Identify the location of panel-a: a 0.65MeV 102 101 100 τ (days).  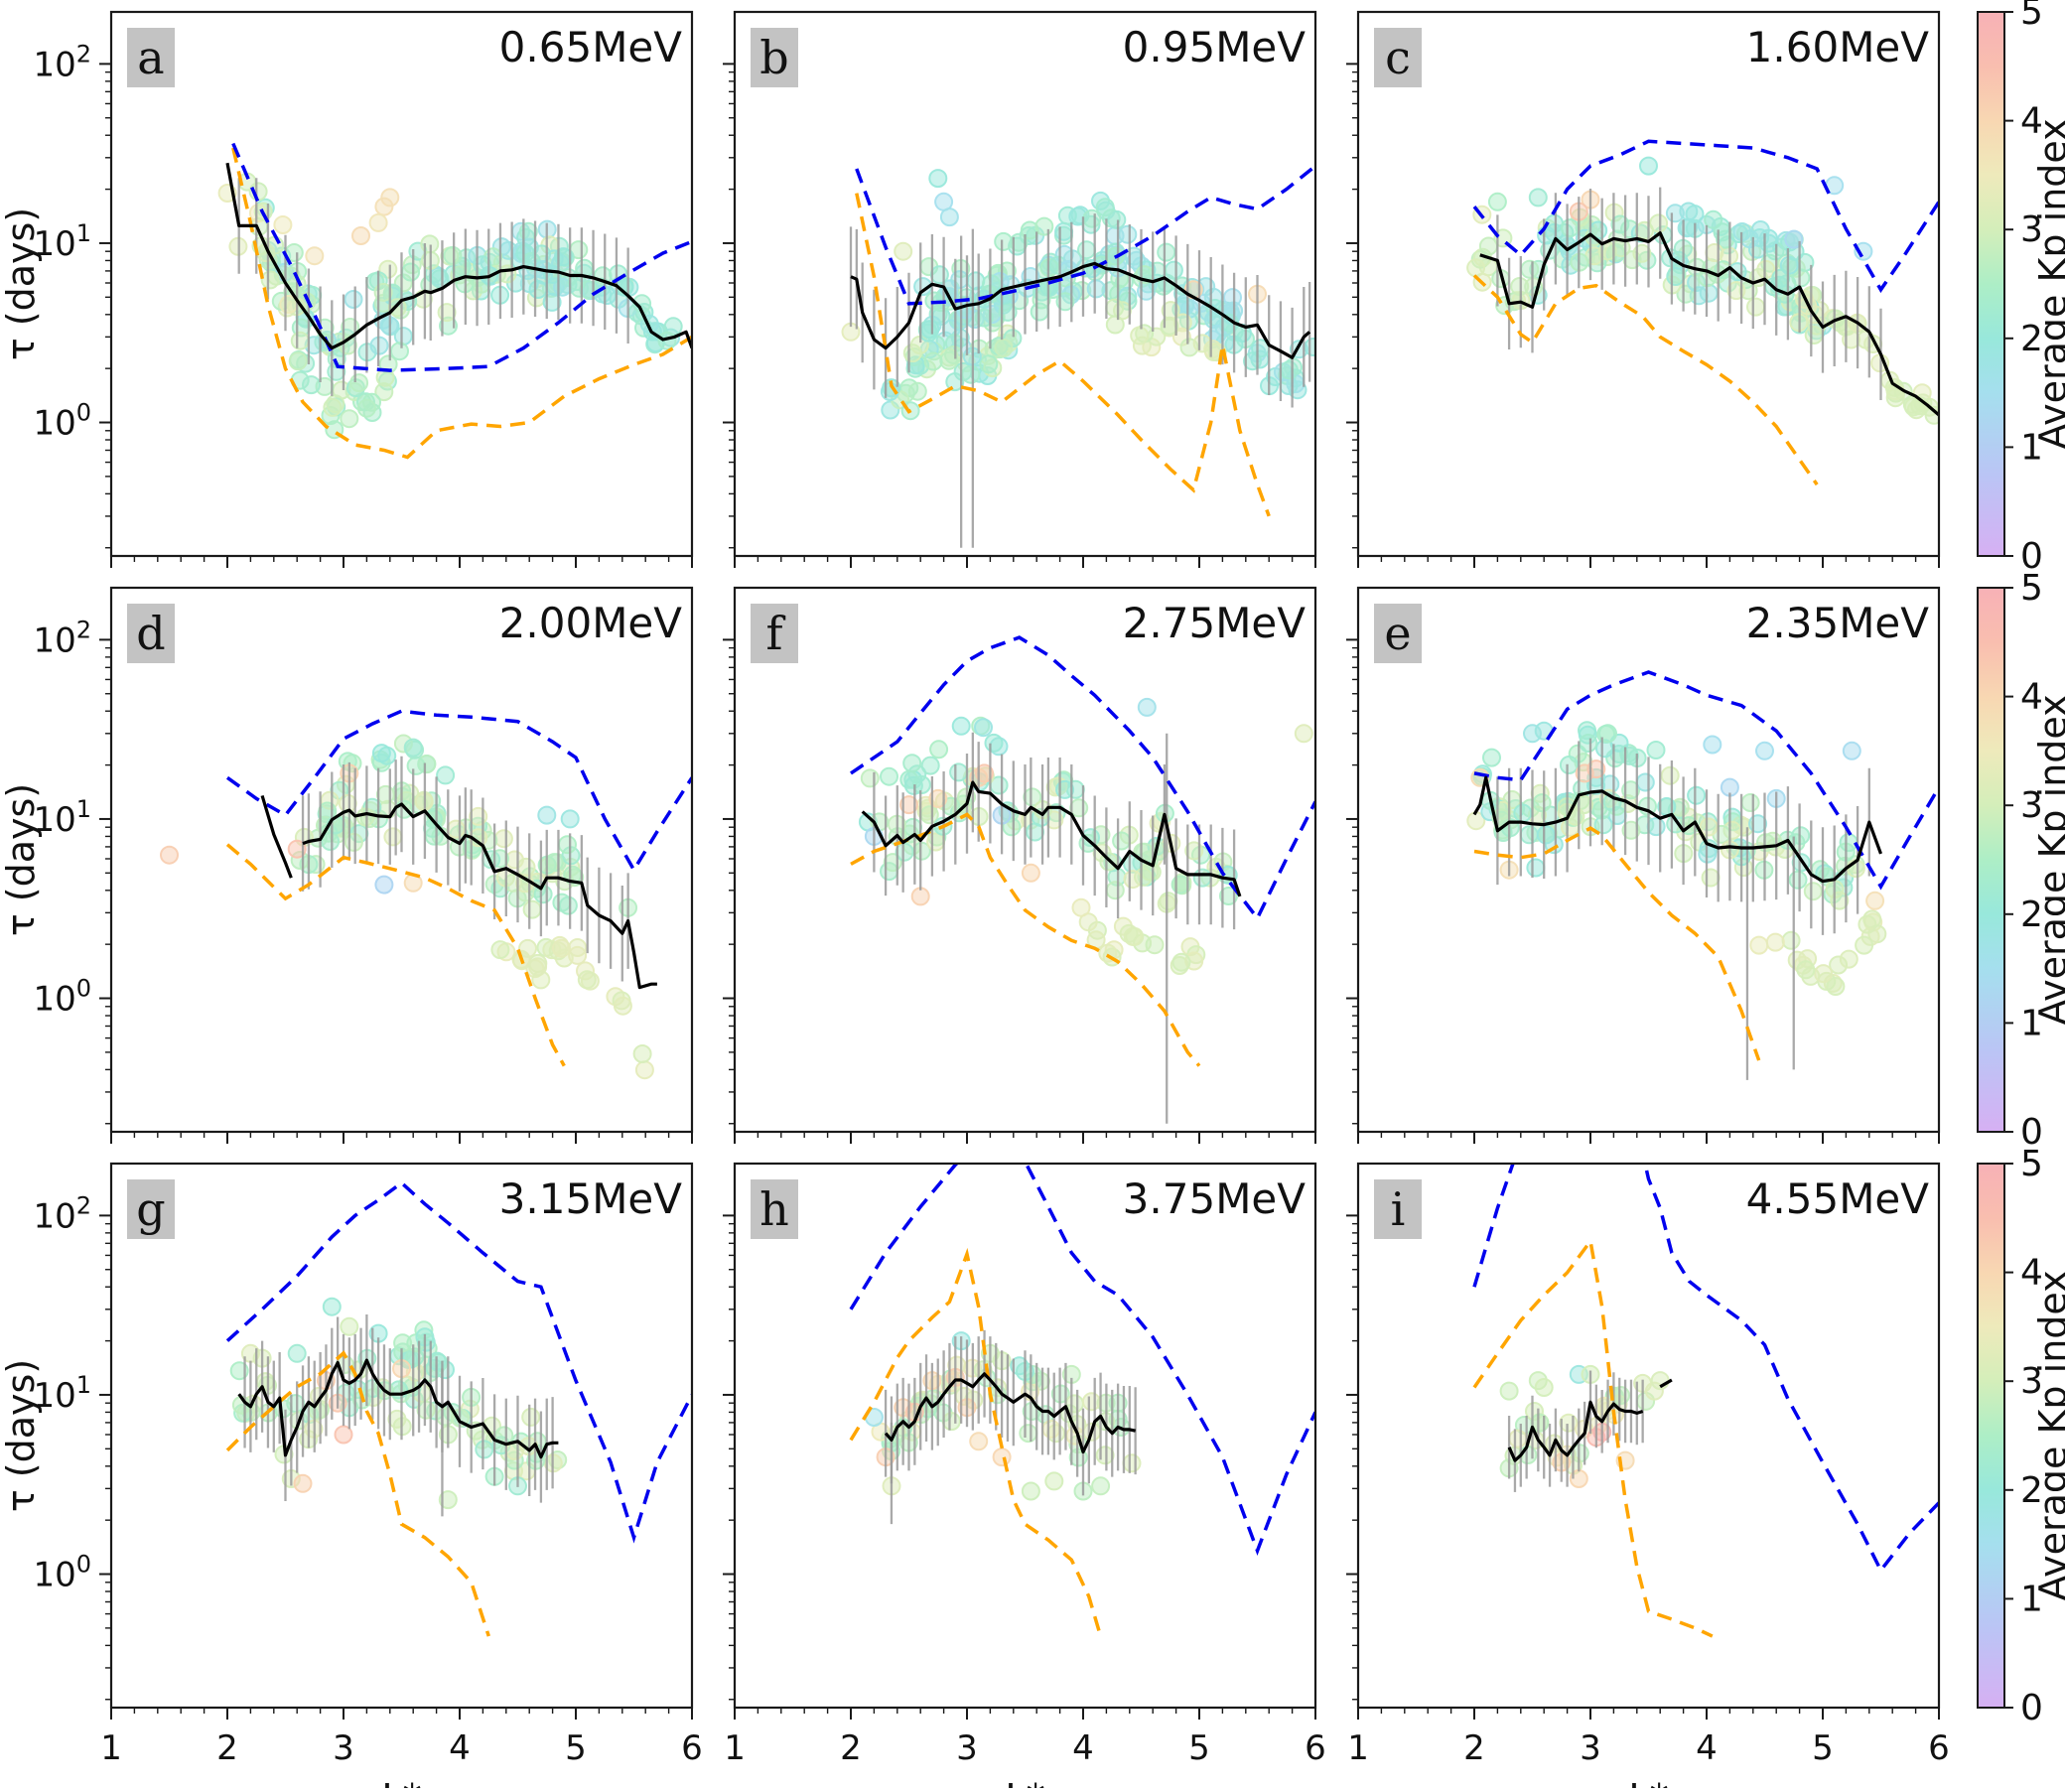
(347, 289).